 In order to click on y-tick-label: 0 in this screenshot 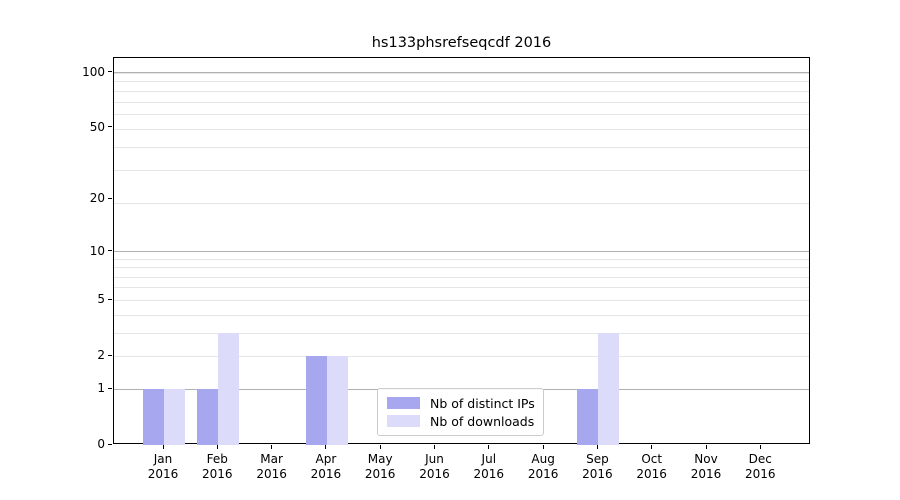, I will do `click(101, 444)`.